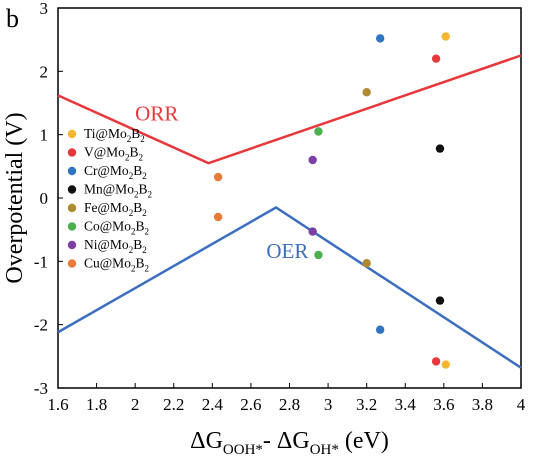  I want to click on legend-entry: Fe@Mo2B2, so click(115, 209).